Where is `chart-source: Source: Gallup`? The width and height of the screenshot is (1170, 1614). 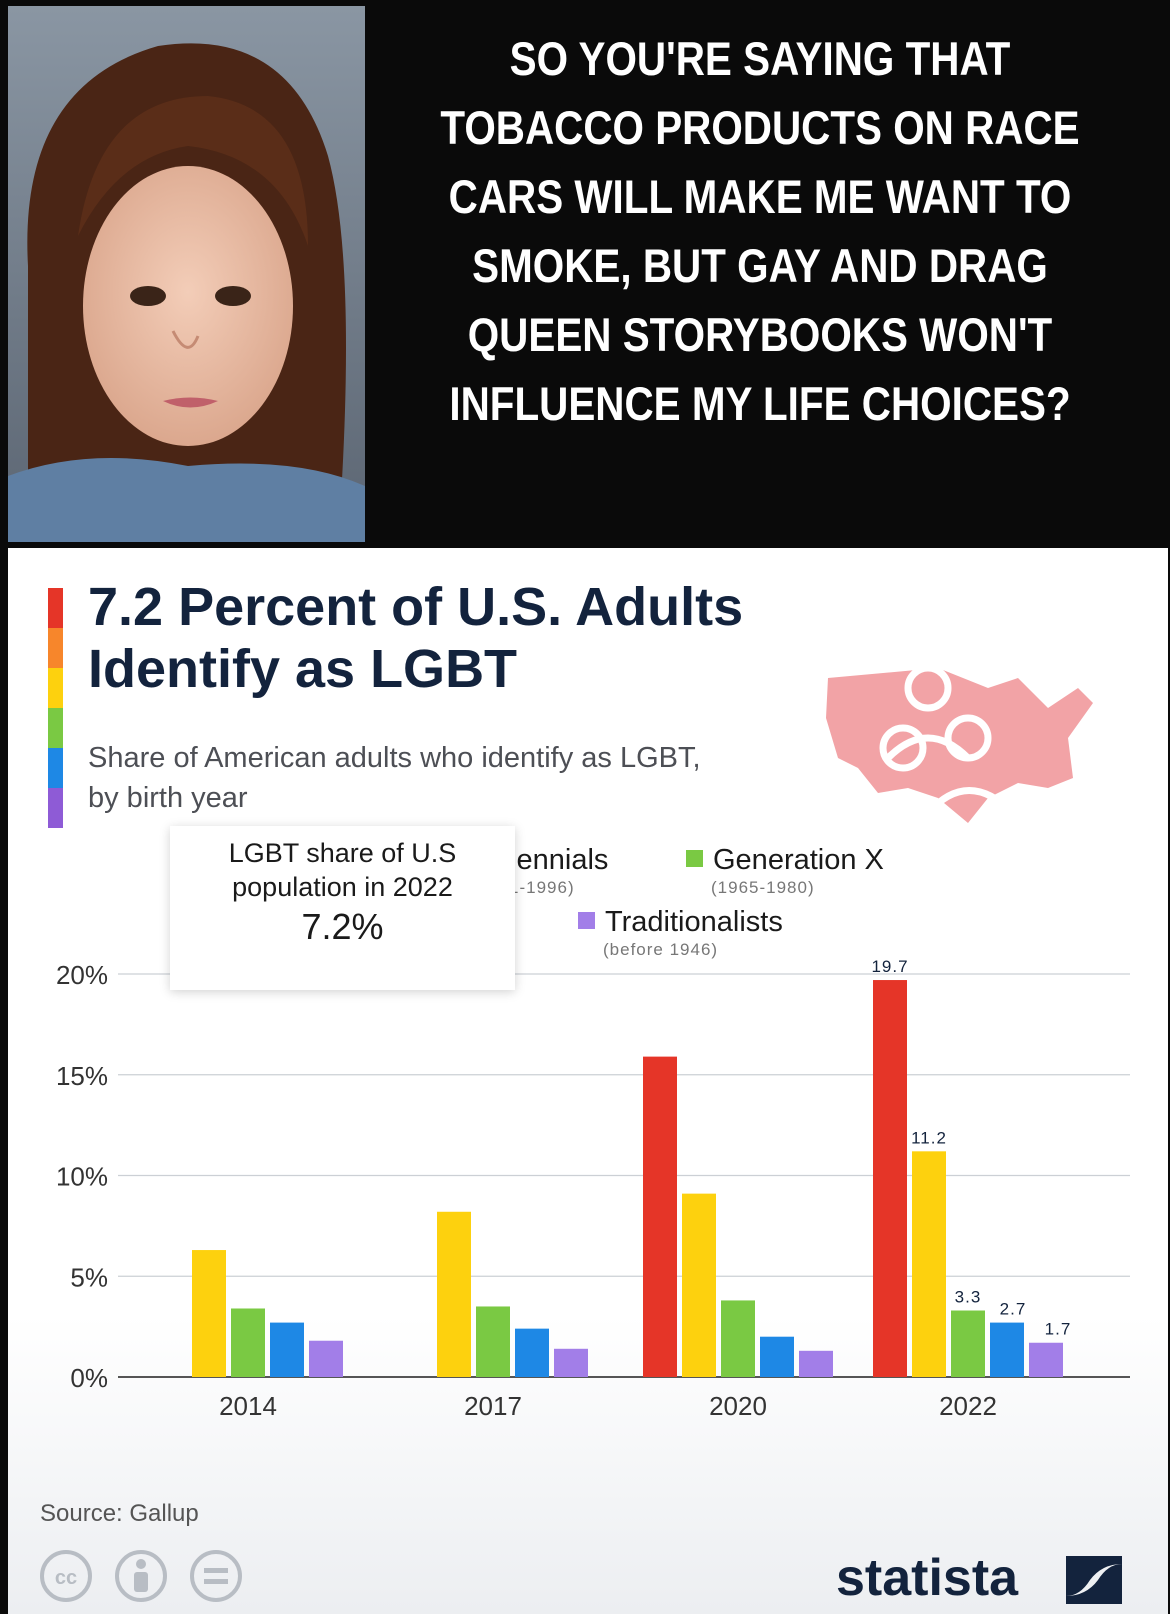 chart-source: Source: Gallup is located at coordinates (119, 1513).